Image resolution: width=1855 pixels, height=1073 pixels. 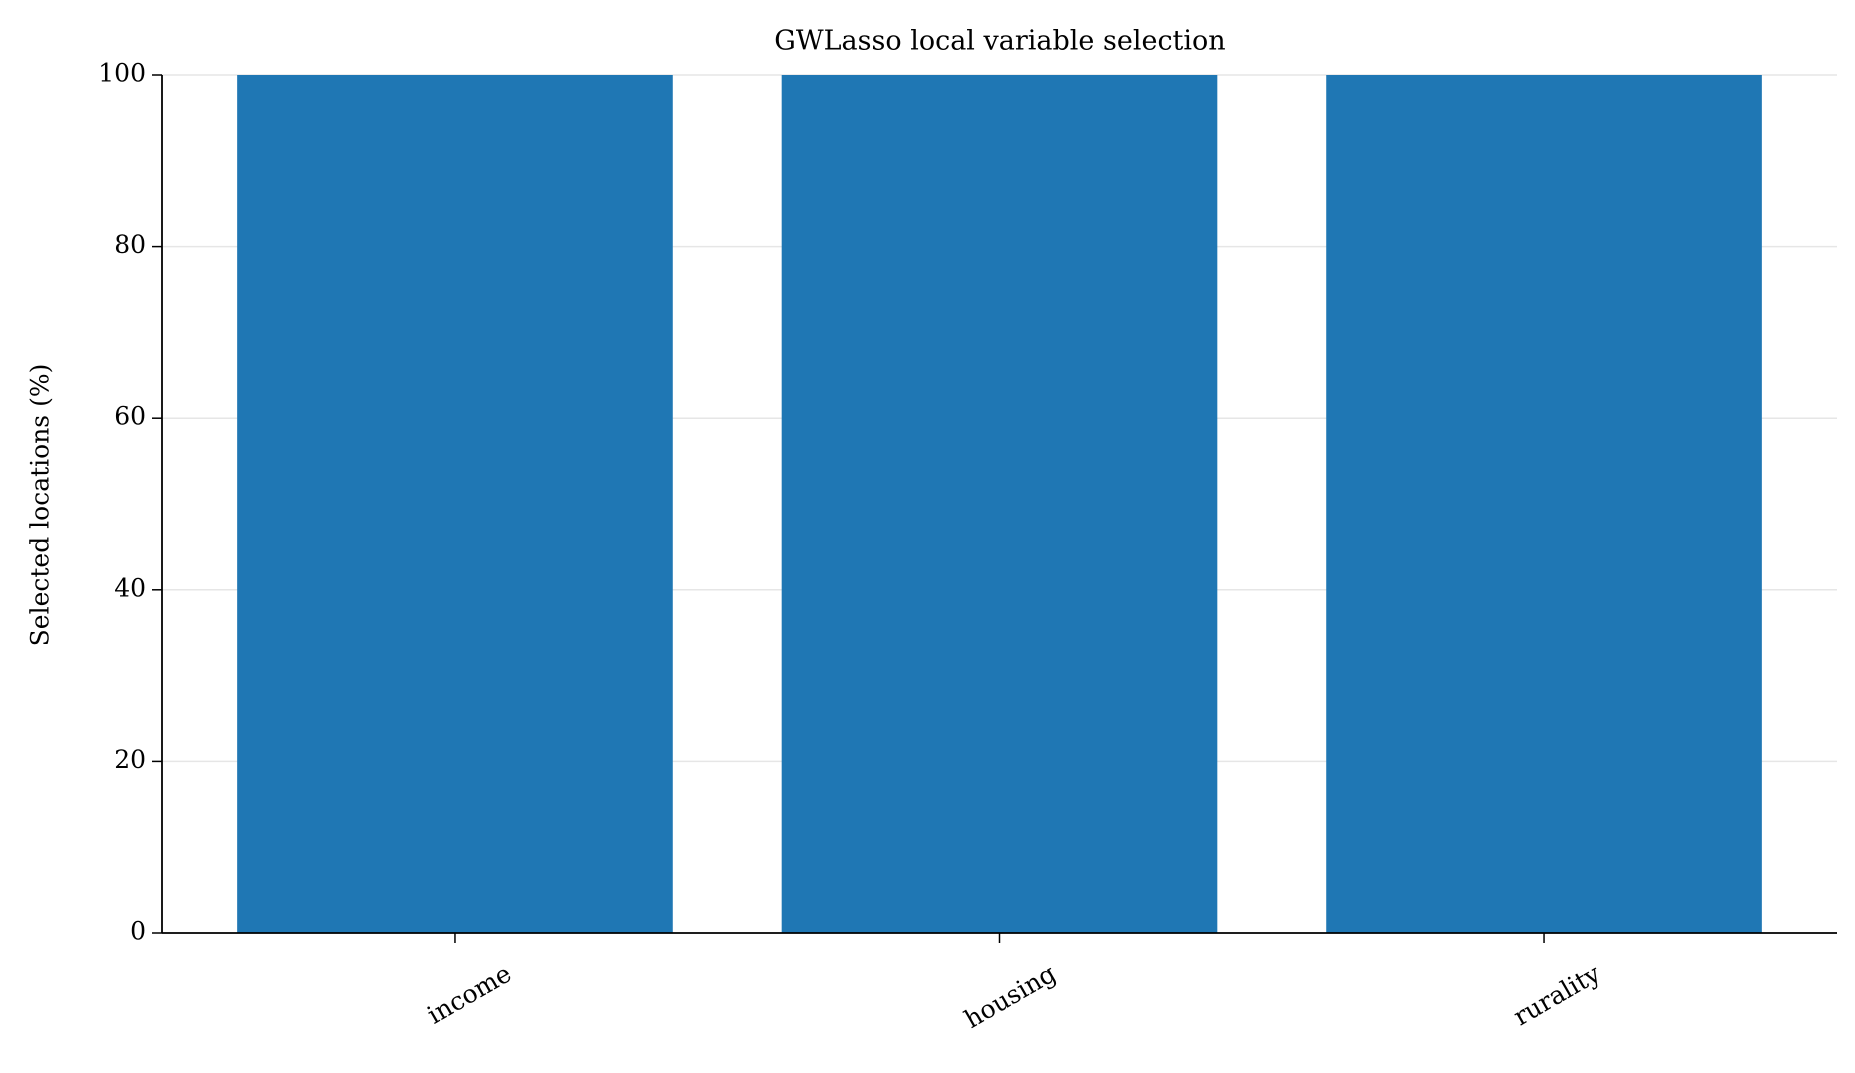 What do you see at coordinates (138, 931) in the screenshot?
I see `y-tick-label: 0` at bounding box center [138, 931].